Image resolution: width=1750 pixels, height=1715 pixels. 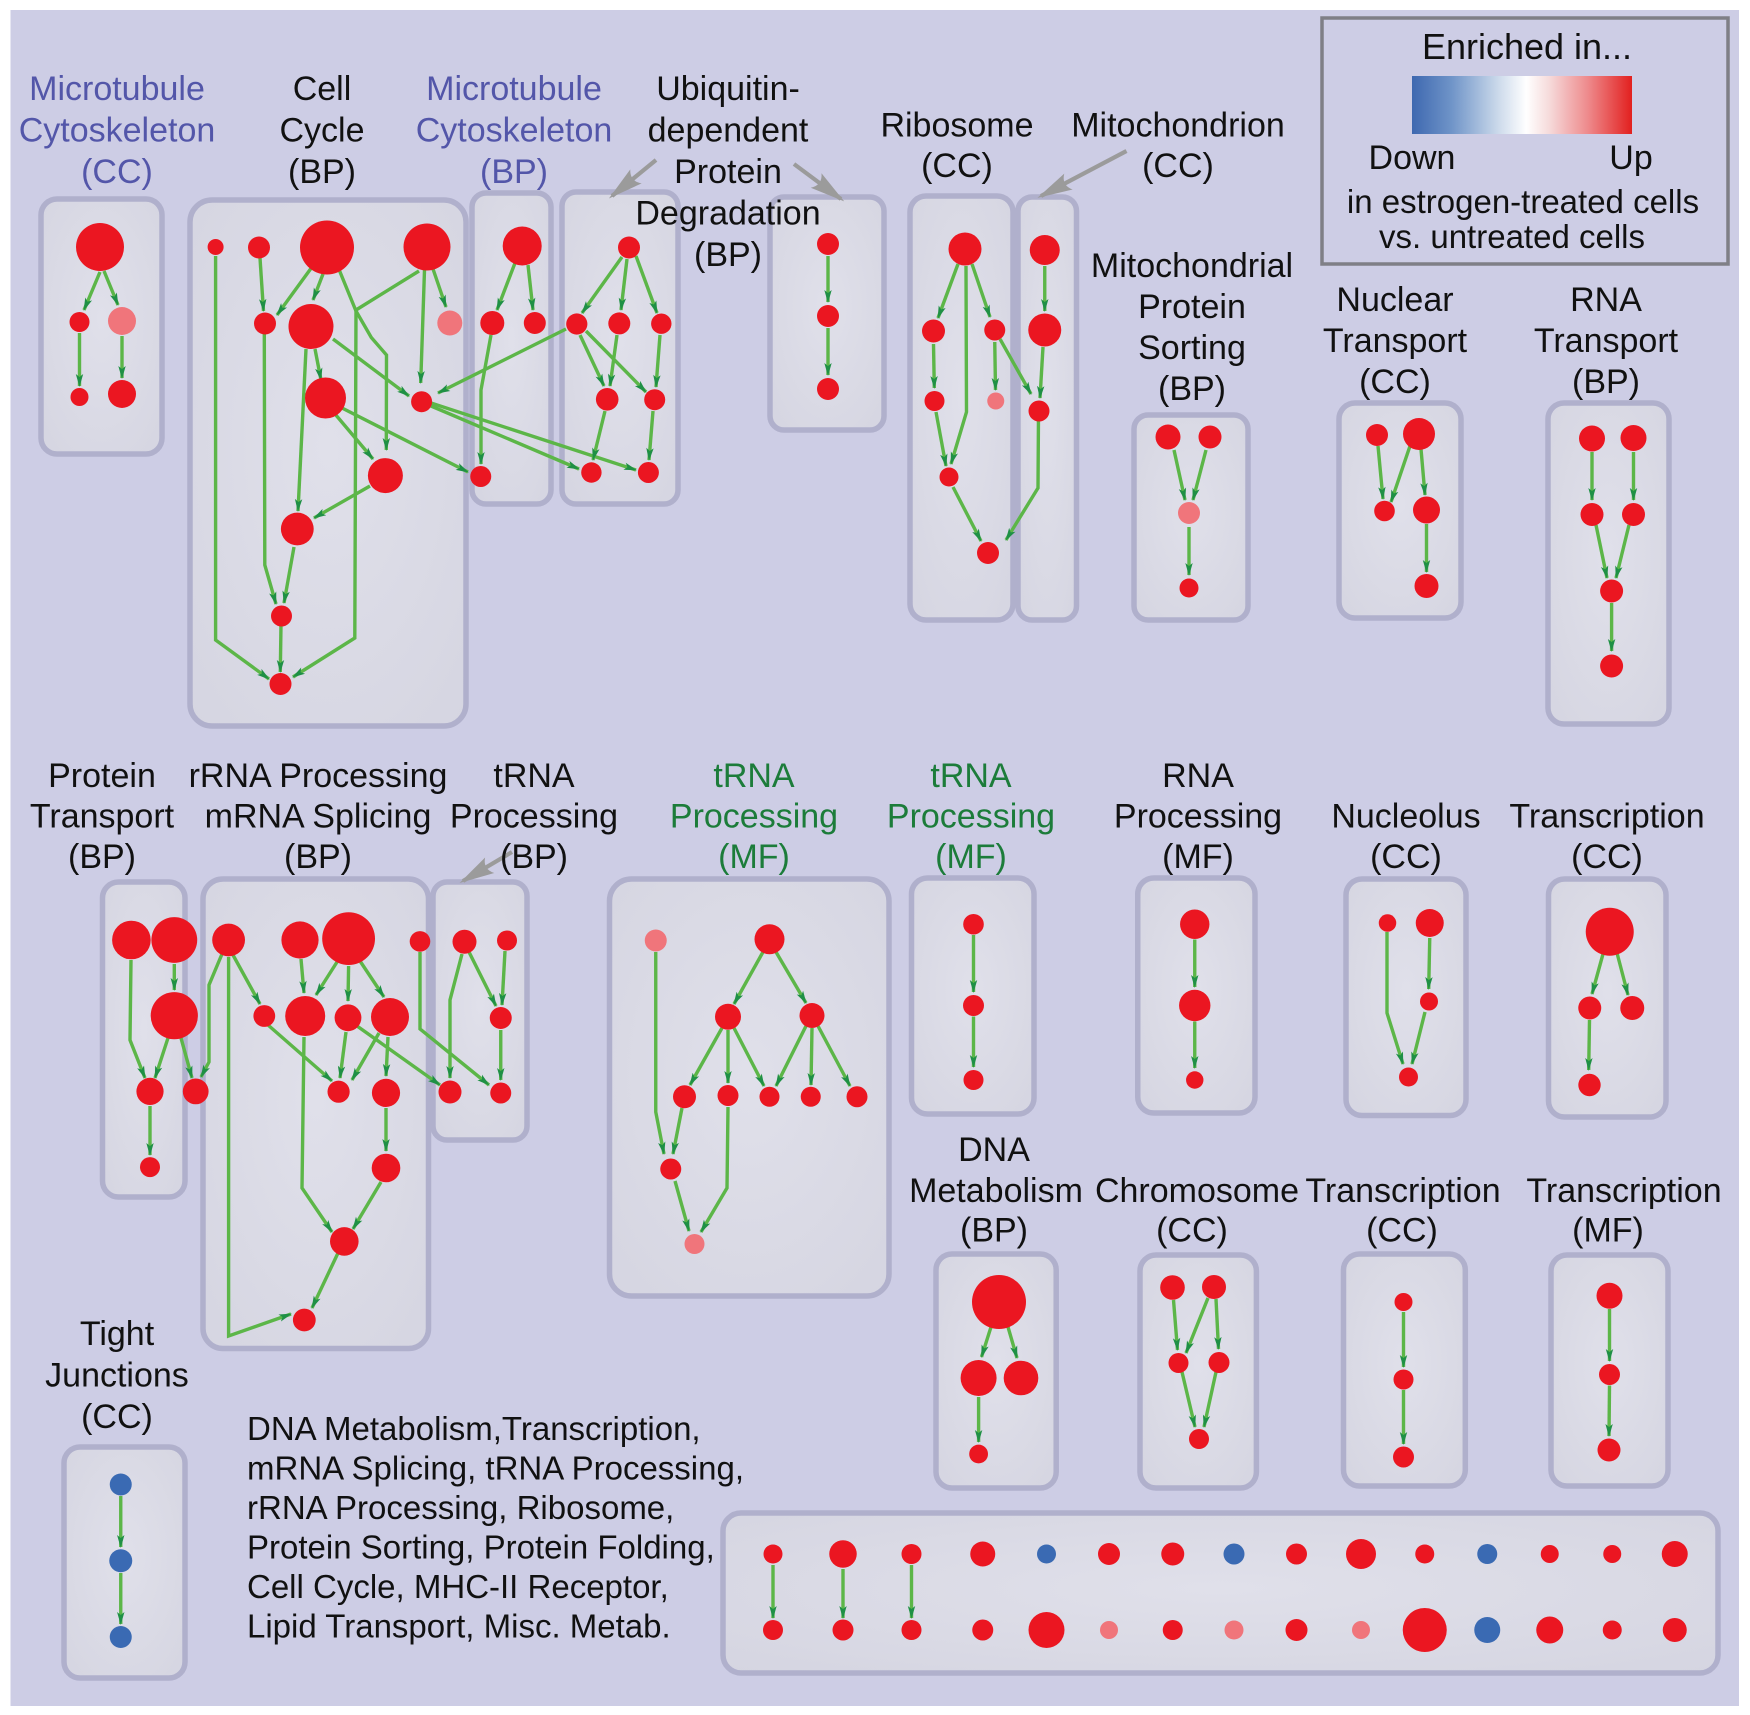 What do you see at coordinates (322, 89) in the screenshot?
I see `svg-text: Cell` at bounding box center [322, 89].